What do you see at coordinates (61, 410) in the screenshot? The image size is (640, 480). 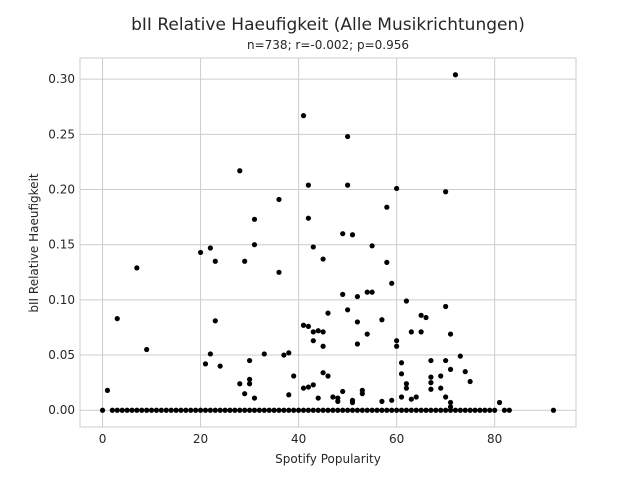 I see `y-tick-label: 0.00` at bounding box center [61, 410].